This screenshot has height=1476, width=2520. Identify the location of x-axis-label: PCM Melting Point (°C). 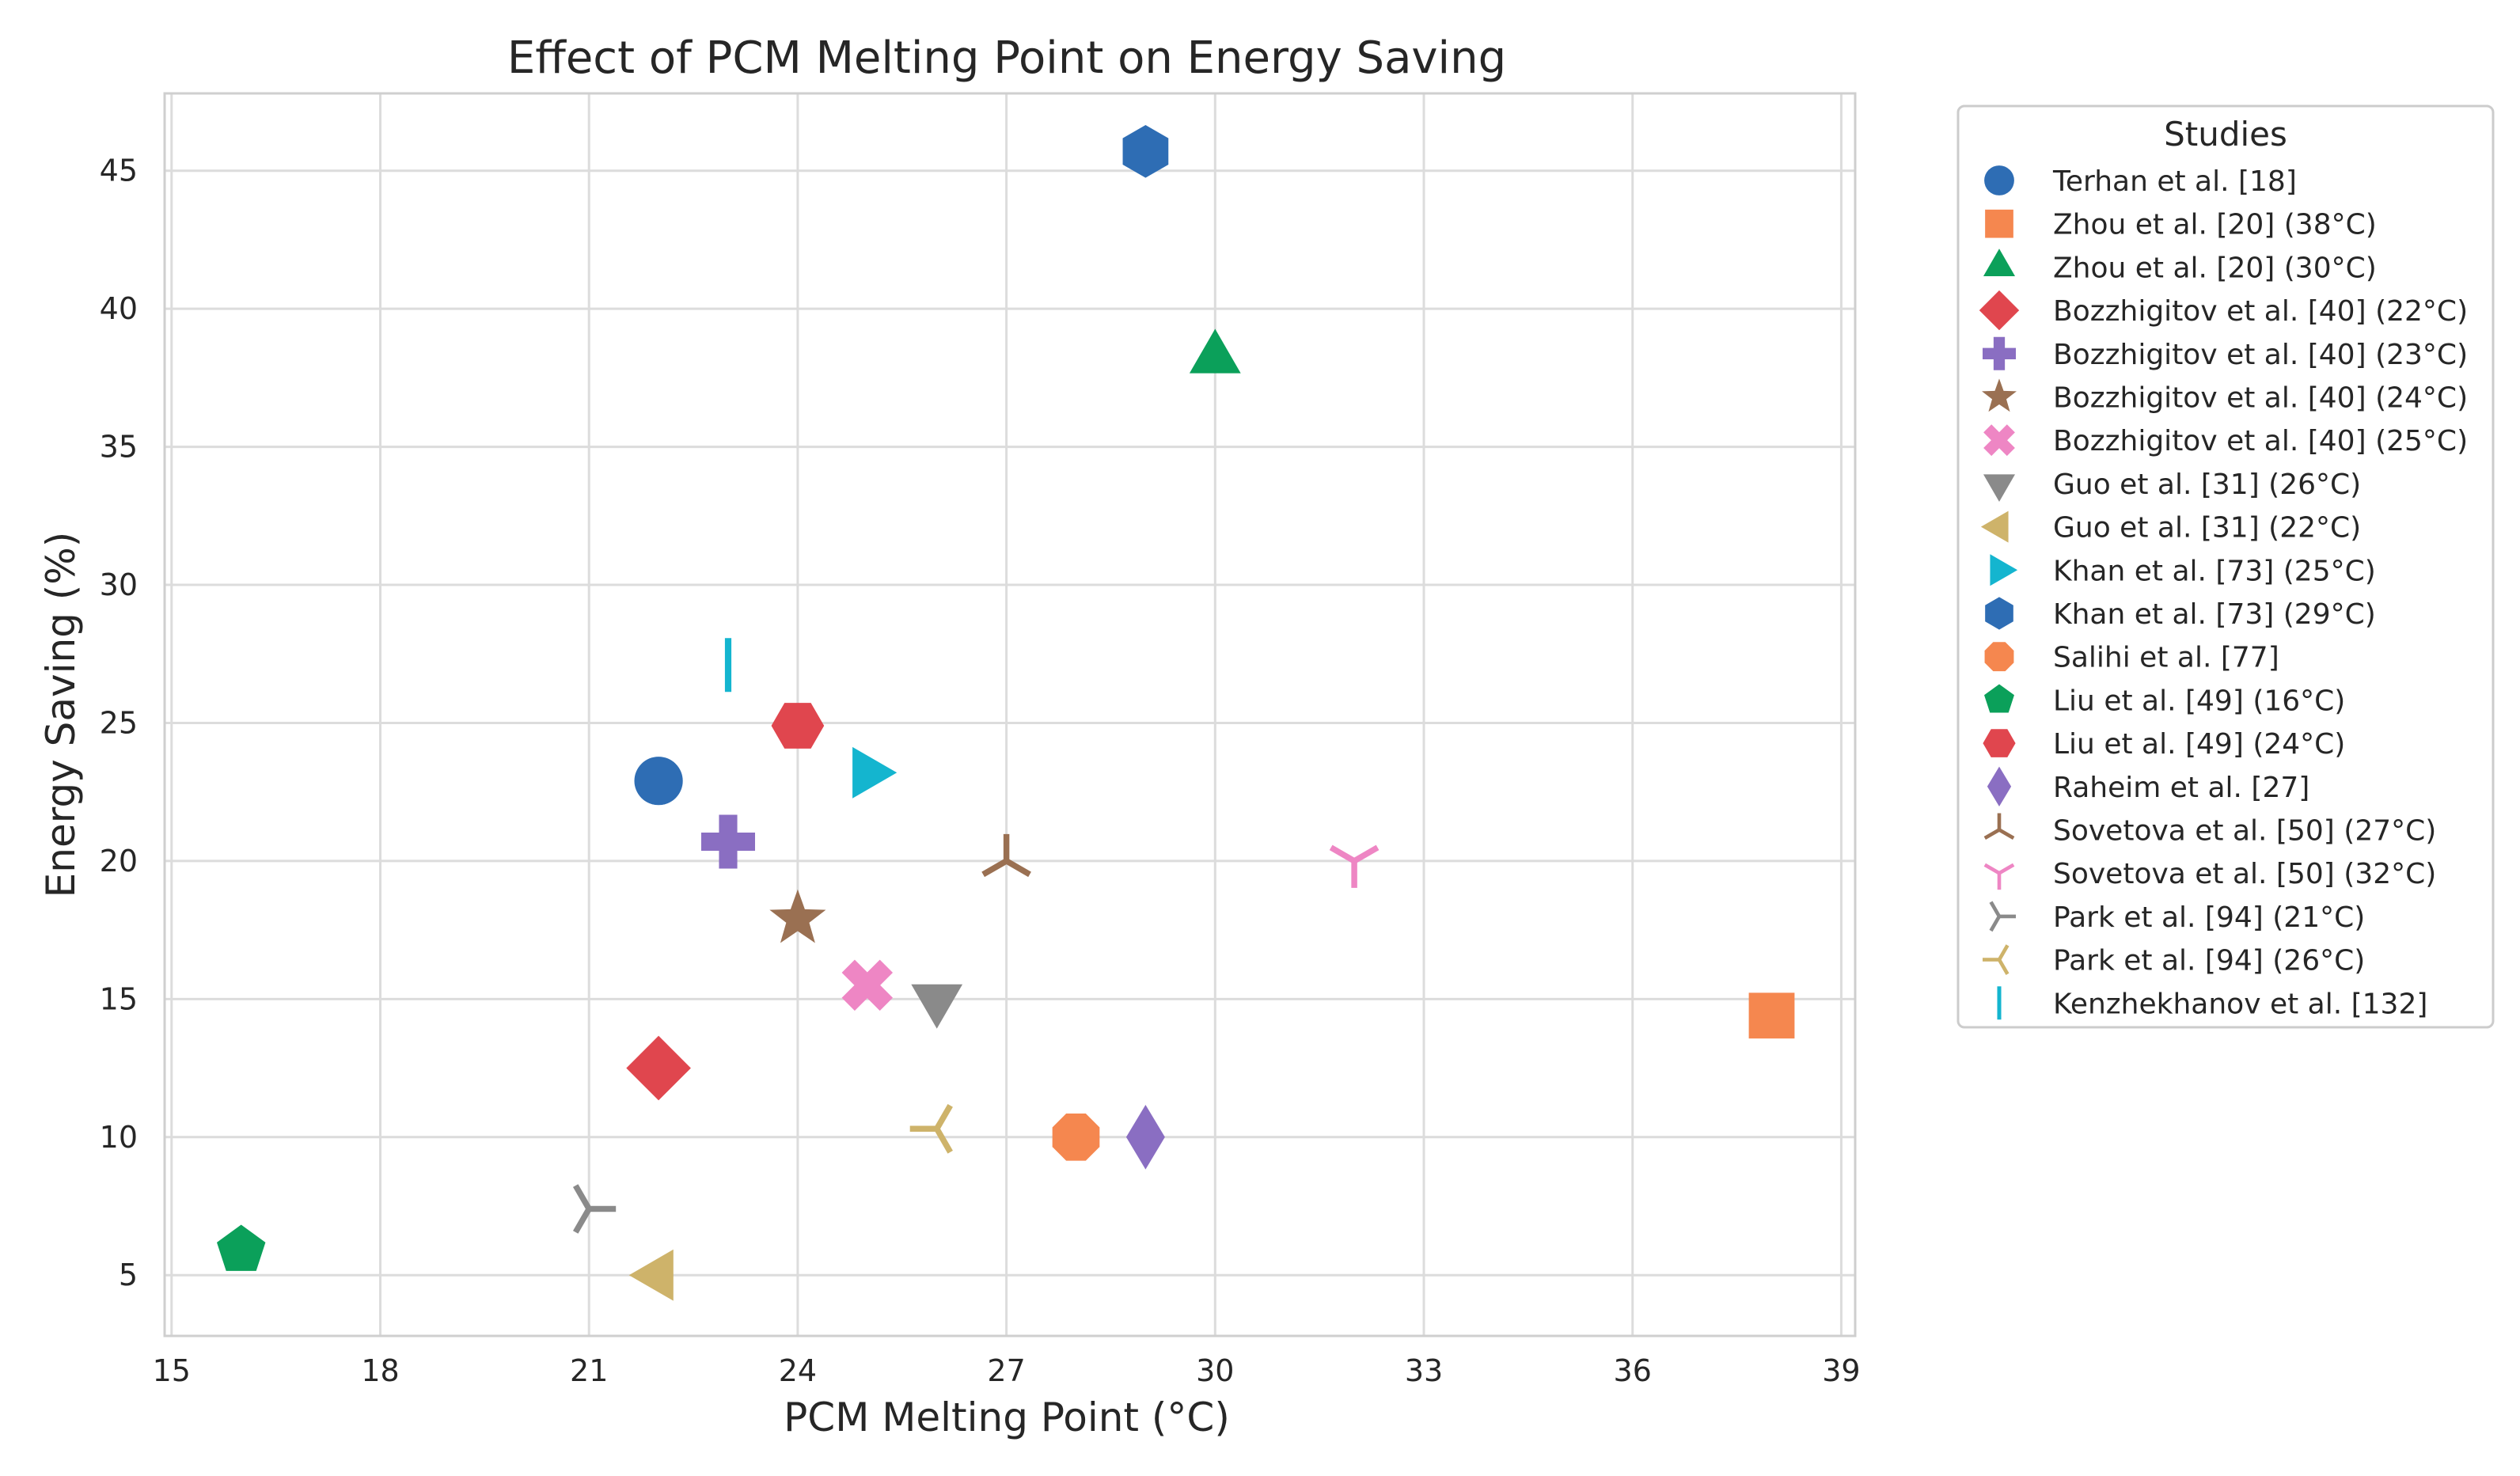
(1007, 1417).